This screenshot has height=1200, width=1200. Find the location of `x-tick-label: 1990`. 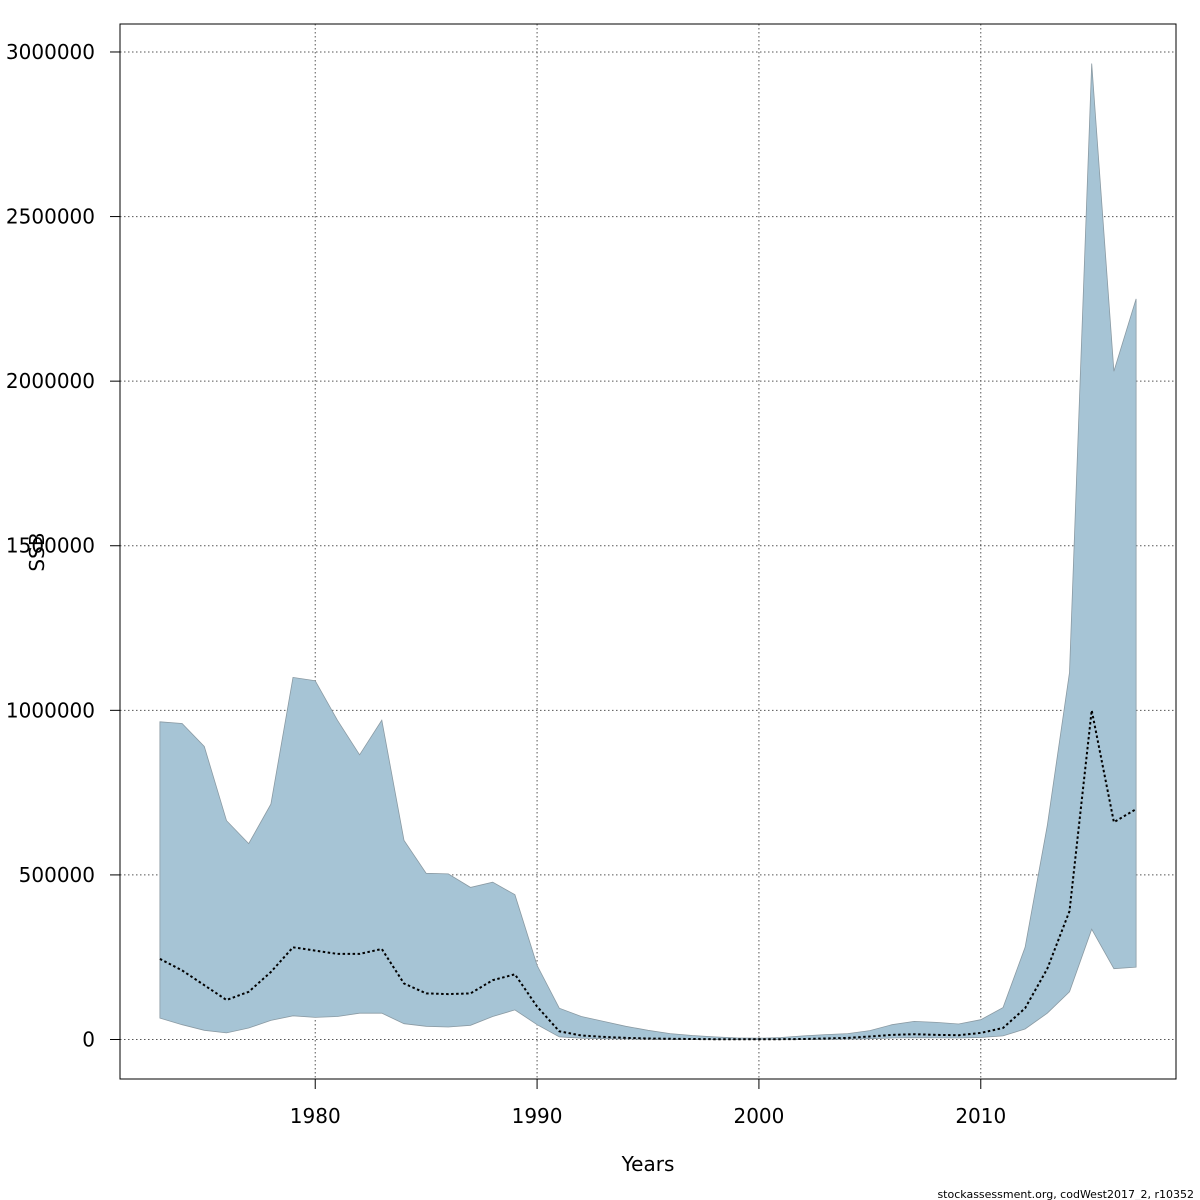

x-tick-label: 1990 is located at coordinates (537, 1116).